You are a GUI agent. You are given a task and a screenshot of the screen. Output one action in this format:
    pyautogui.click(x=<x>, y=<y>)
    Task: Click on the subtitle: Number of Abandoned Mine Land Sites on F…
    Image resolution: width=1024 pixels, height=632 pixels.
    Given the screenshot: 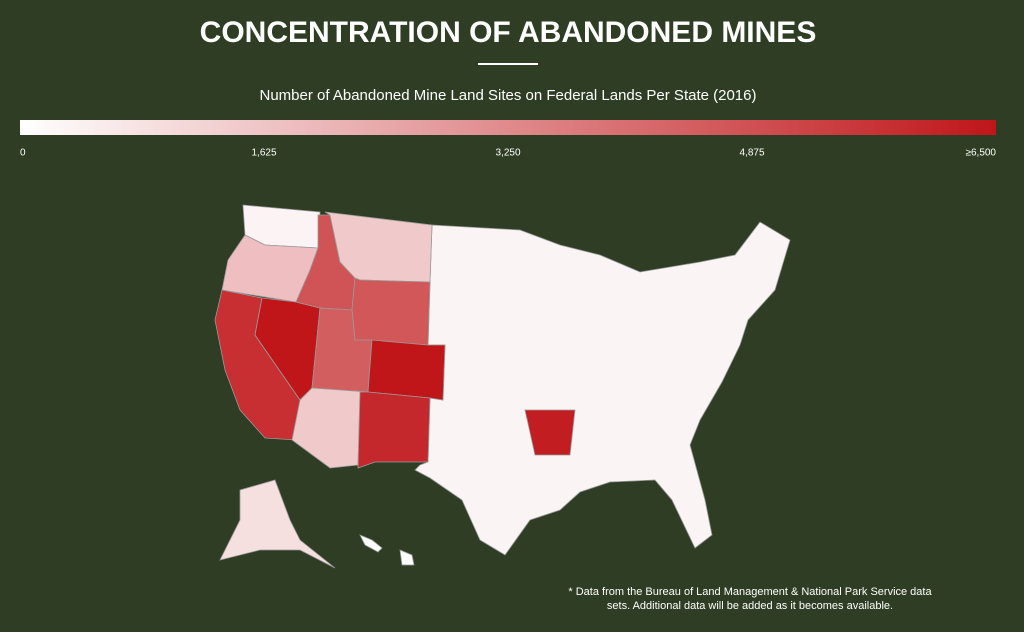 What is the action you would take?
    pyautogui.click(x=508, y=95)
    